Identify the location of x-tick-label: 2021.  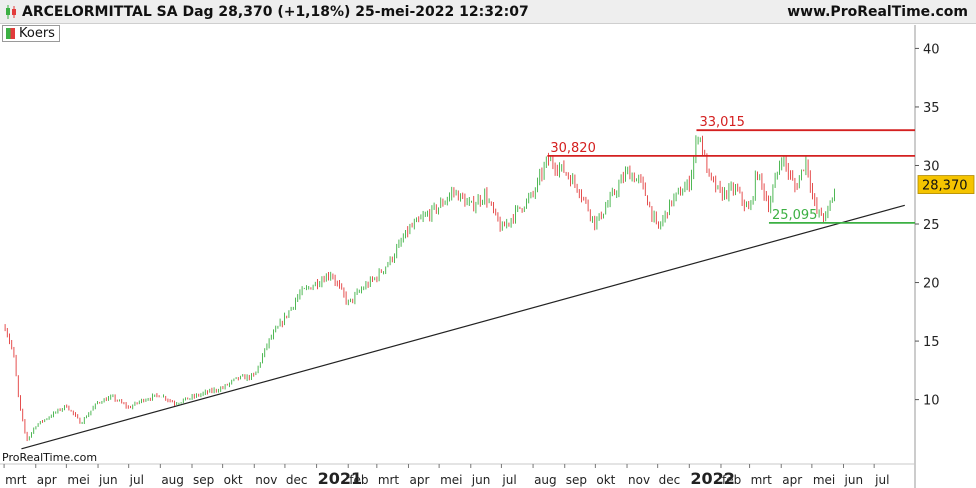
(340, 478).